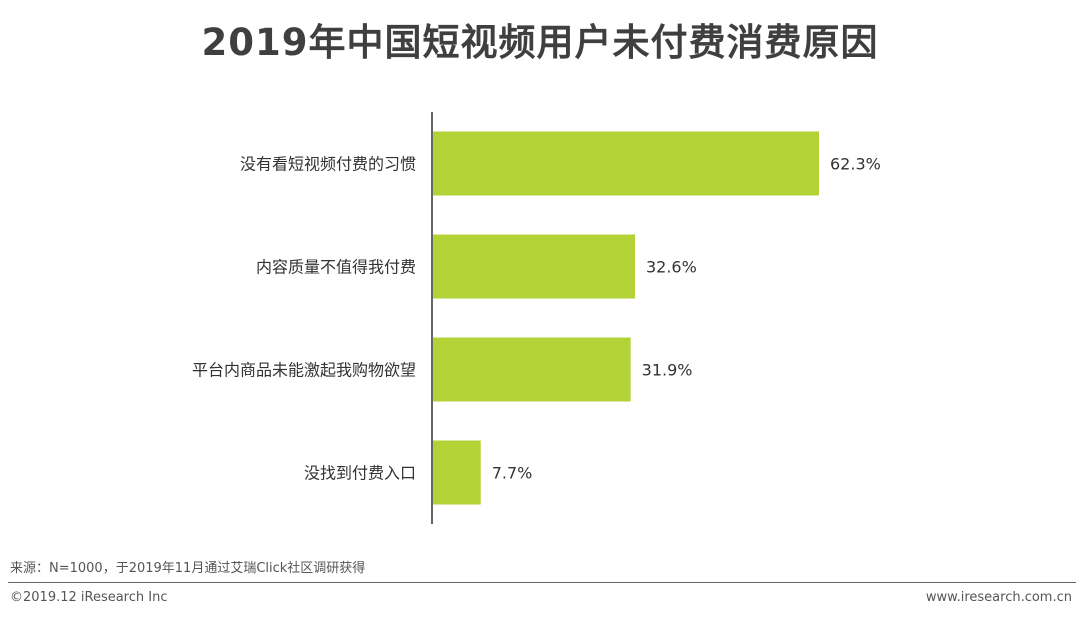  What do you see at coordinates (855, 164) in the screenshot?
I see `value-label-1: 62.3%` at bounding box center [855, 164].